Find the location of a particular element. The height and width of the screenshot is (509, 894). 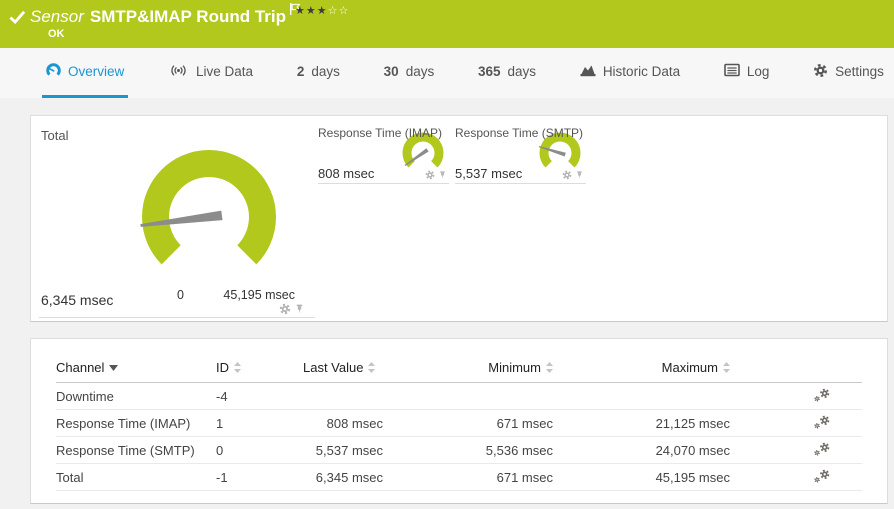

channel-maximum: 21,125 msec is located at coordinates (692, 423).